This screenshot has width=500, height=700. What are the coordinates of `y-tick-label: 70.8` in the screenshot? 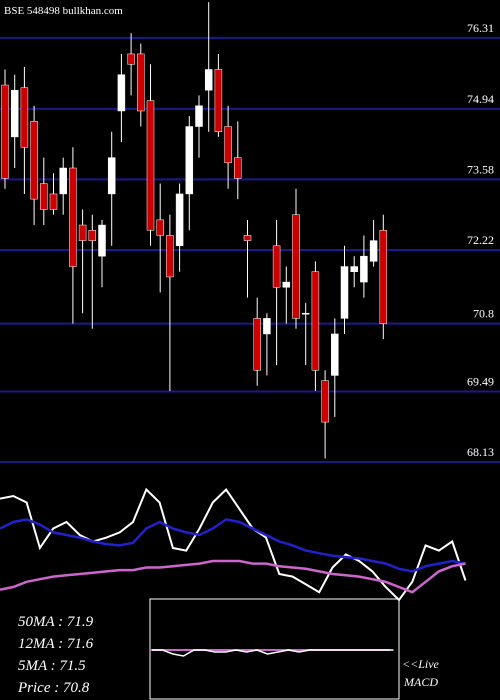 It's located at (483, 314).